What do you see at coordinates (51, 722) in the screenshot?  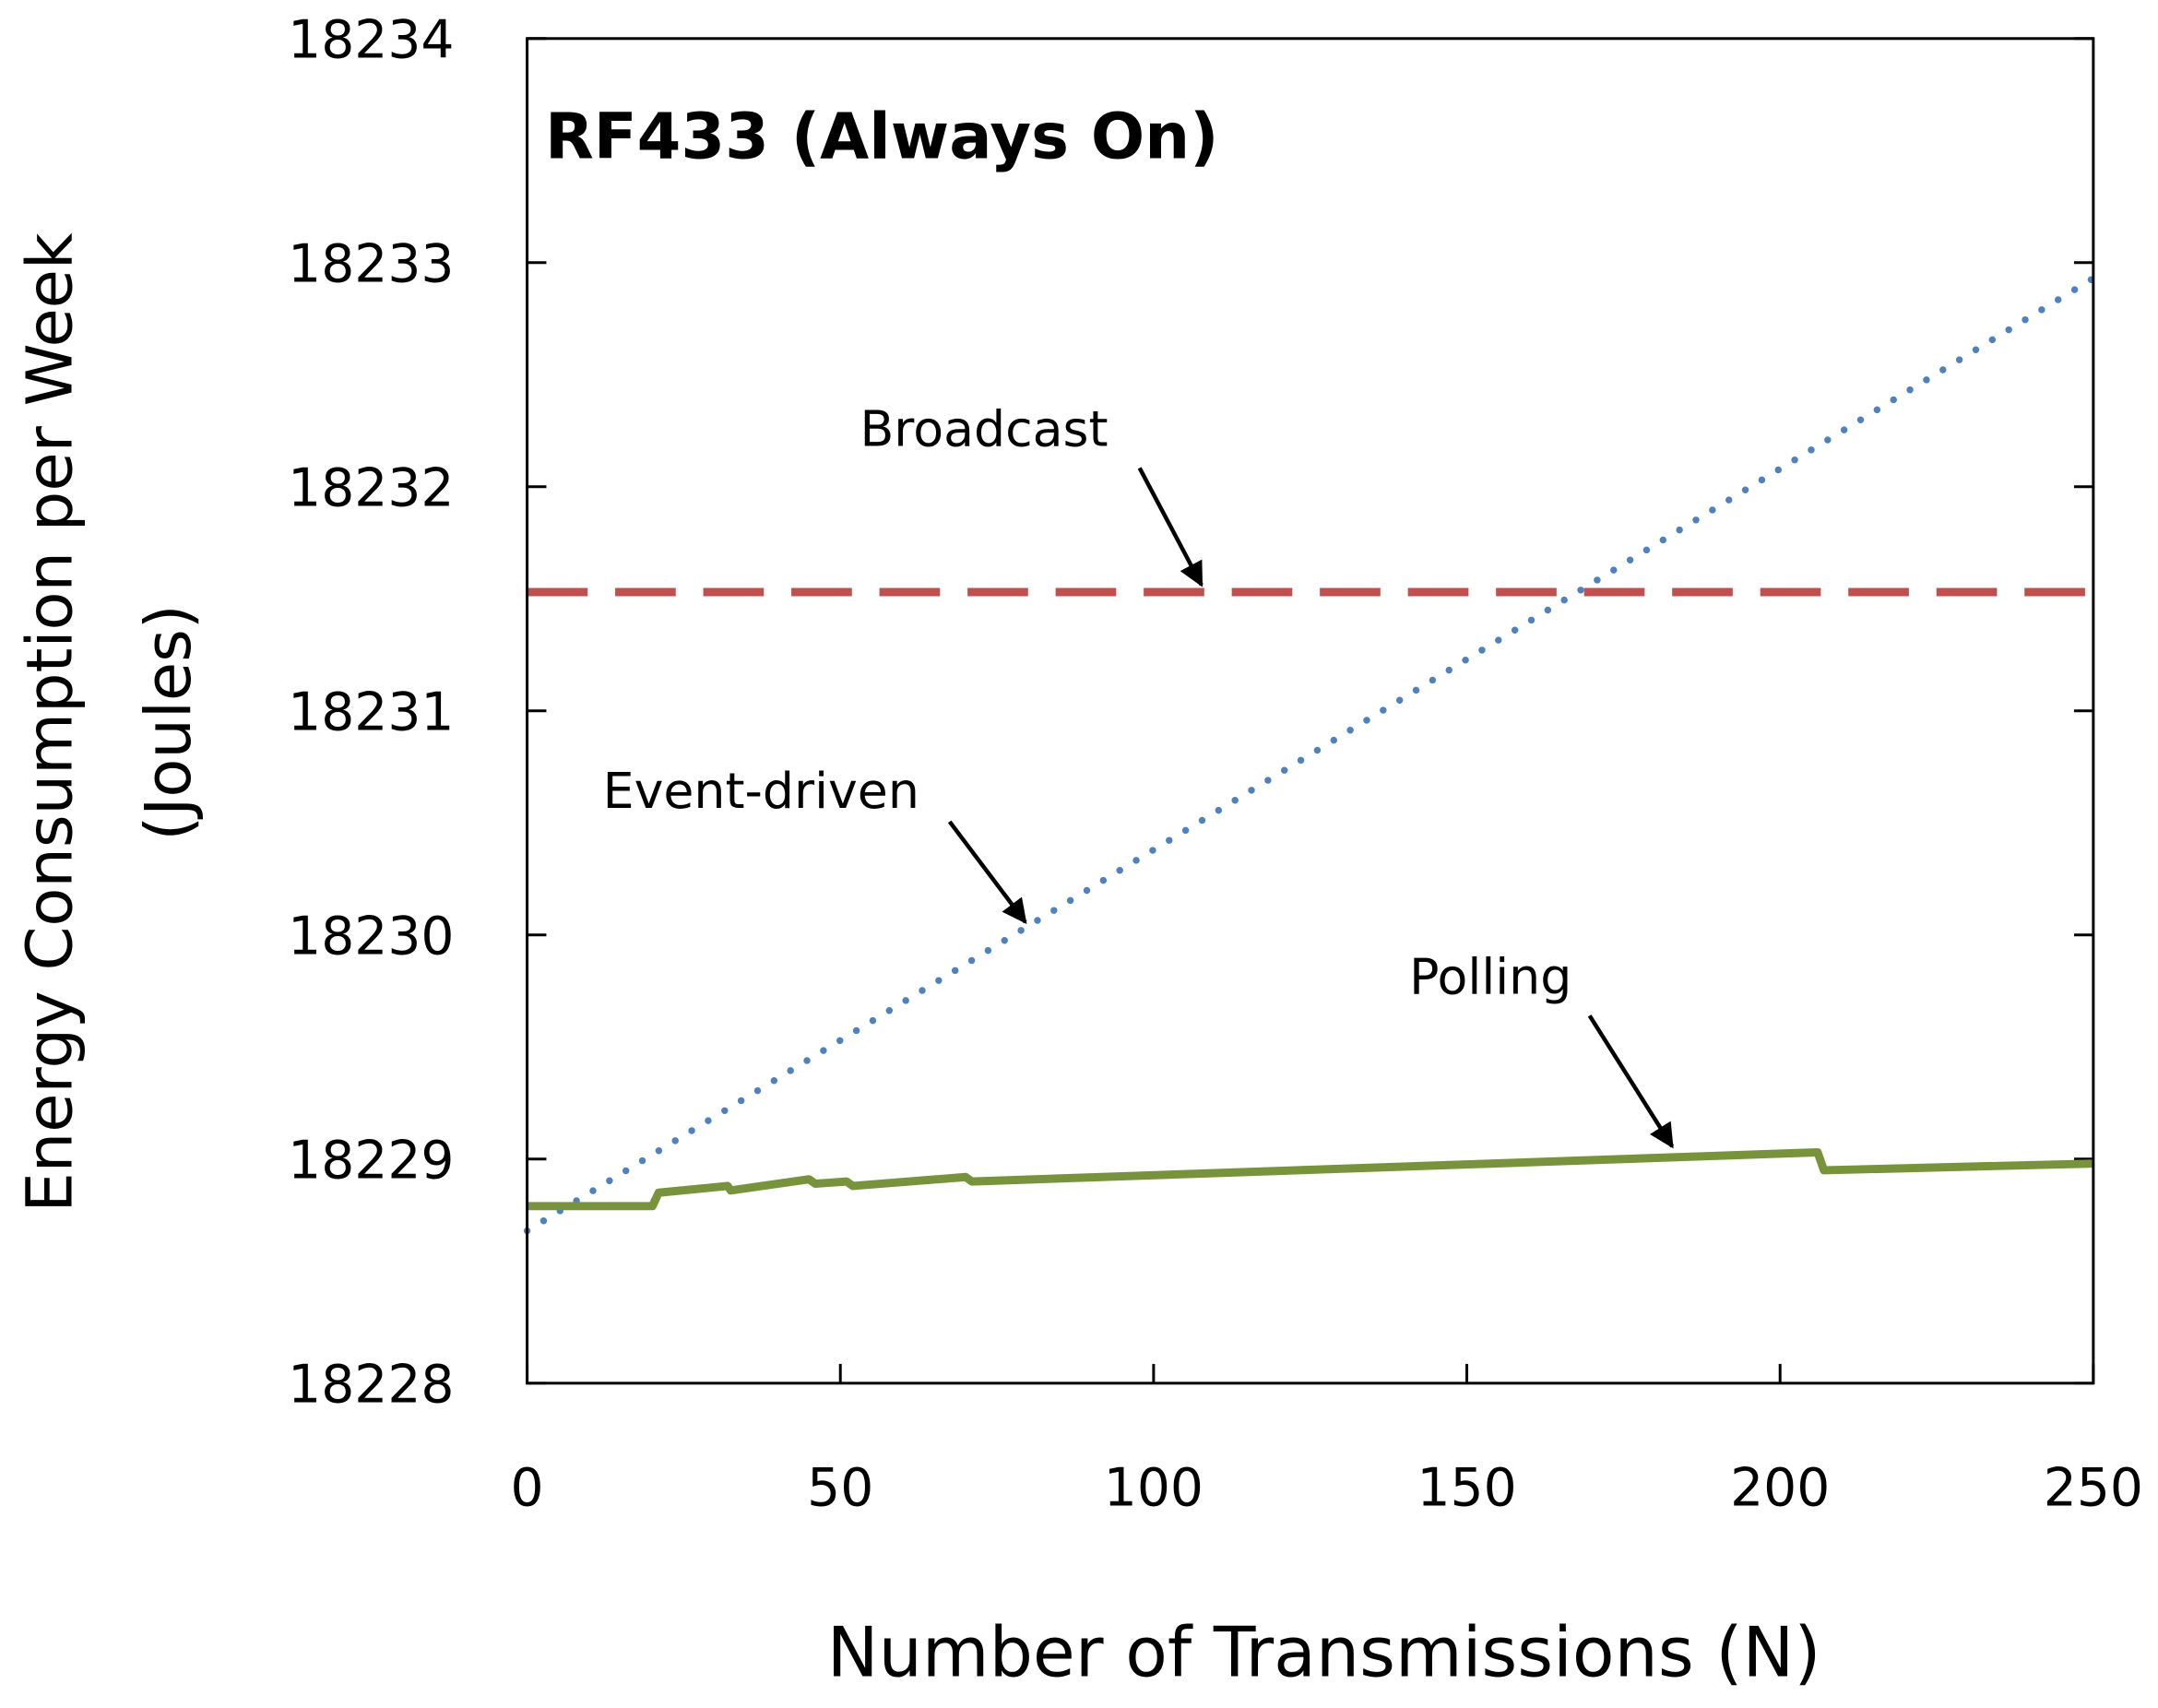 I see `y-axis-label-line1: Energy Consumption per Week` at bounding box center [51, 722].